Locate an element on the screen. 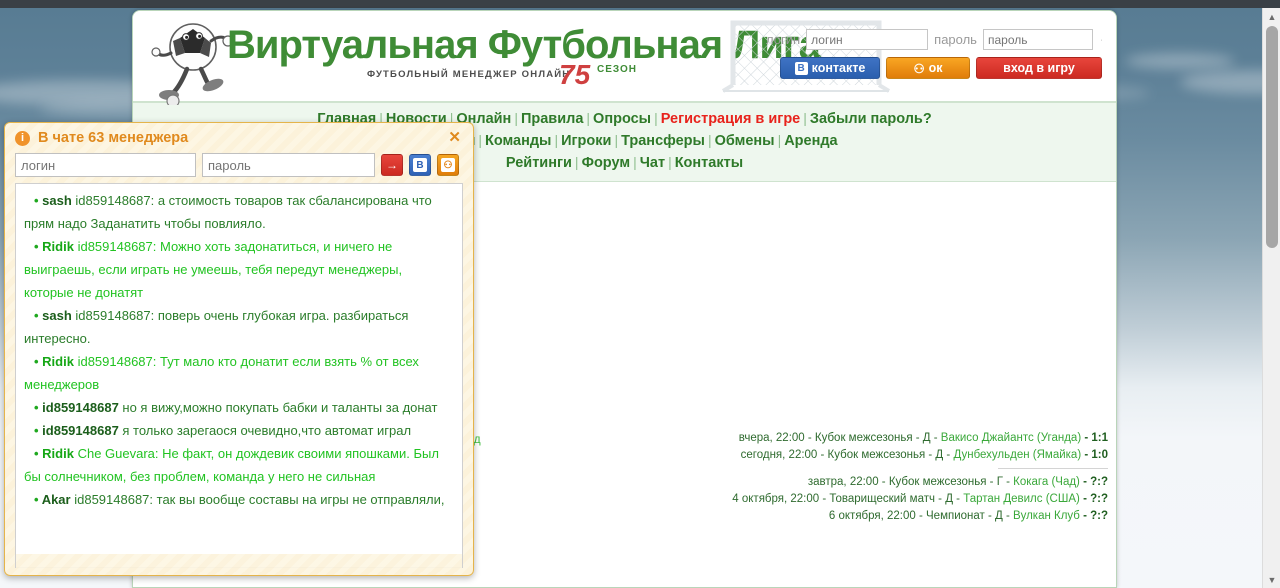 Image resolution: width=1280 pixels, height=588 pixels. arrow-right-icon: → is located at coordinates (392, 165).